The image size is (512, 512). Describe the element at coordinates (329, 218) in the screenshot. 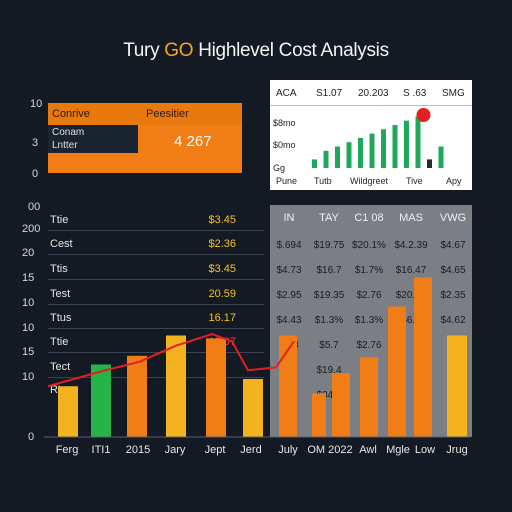

I see `table-header: TAY` at that location.